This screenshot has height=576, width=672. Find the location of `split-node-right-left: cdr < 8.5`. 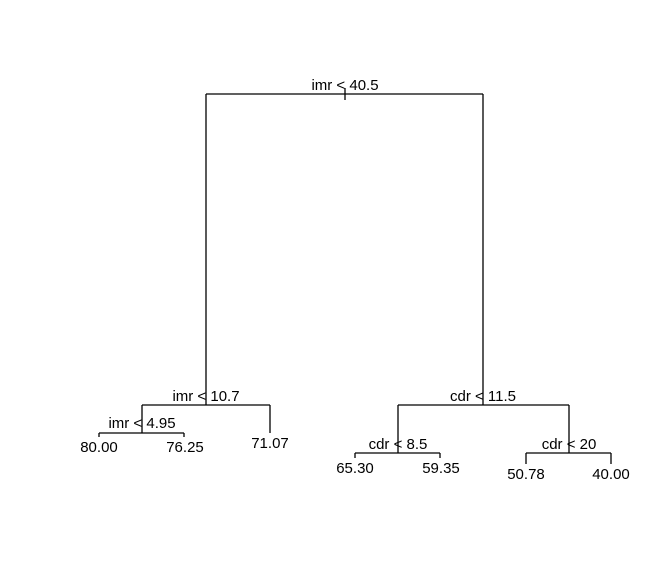

split-node-right-left: cdr < 8.5 is located at coordinates (397, 447).